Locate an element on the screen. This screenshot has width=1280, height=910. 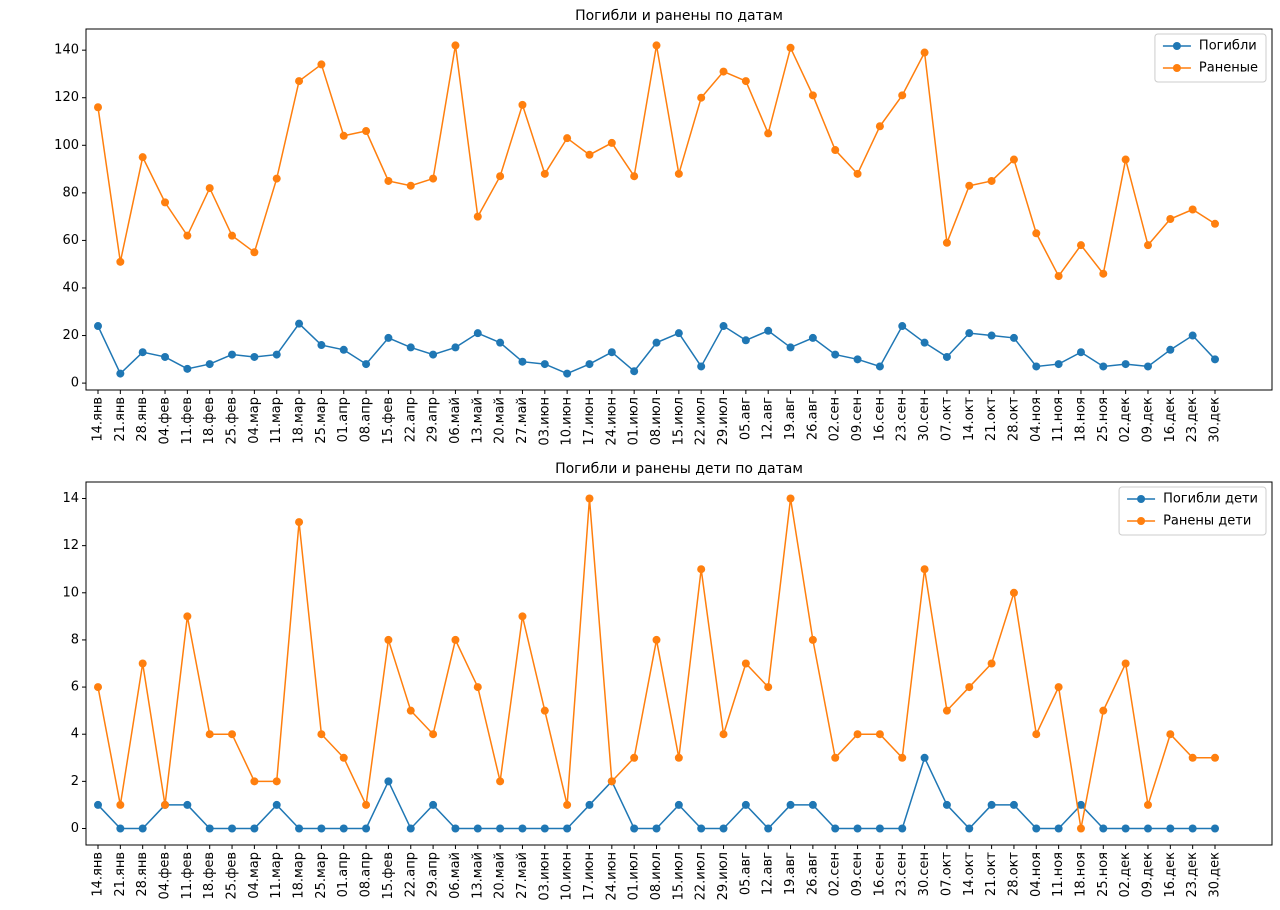
x-tick-label: 28.окт is located at coordinates (1013, 874).